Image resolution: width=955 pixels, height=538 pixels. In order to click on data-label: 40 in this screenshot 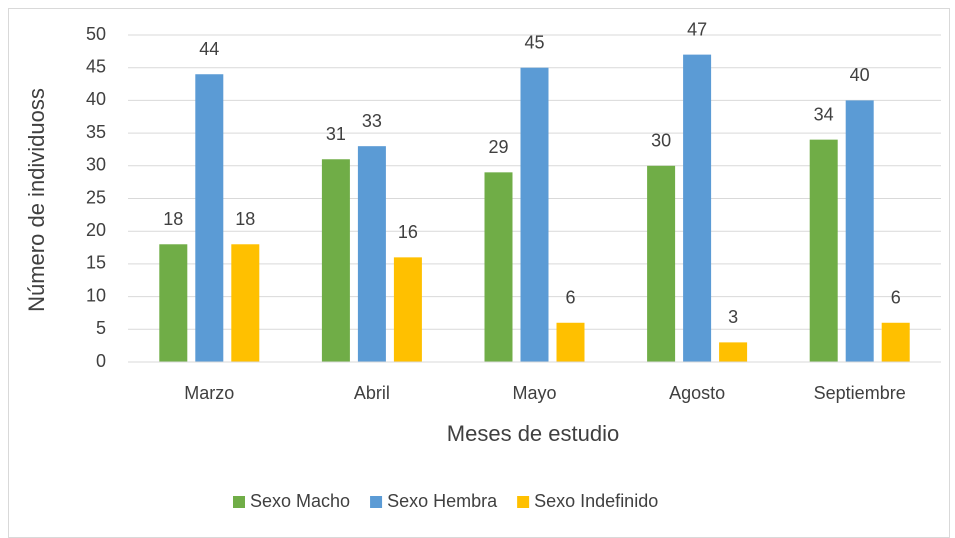, I will do `click(860, 75)`.